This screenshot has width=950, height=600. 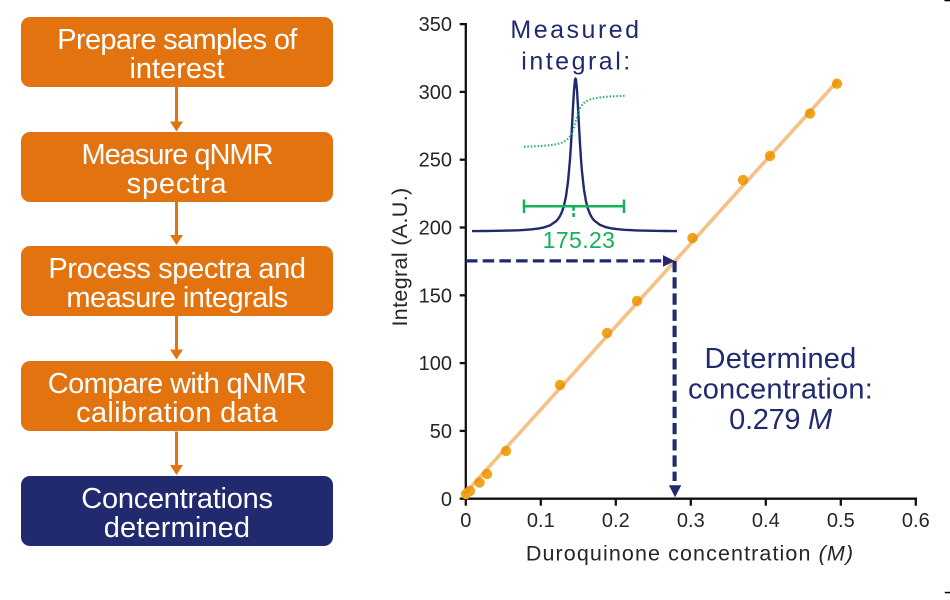 I want to click on svg-text: 300, so click(x=435, y=93).